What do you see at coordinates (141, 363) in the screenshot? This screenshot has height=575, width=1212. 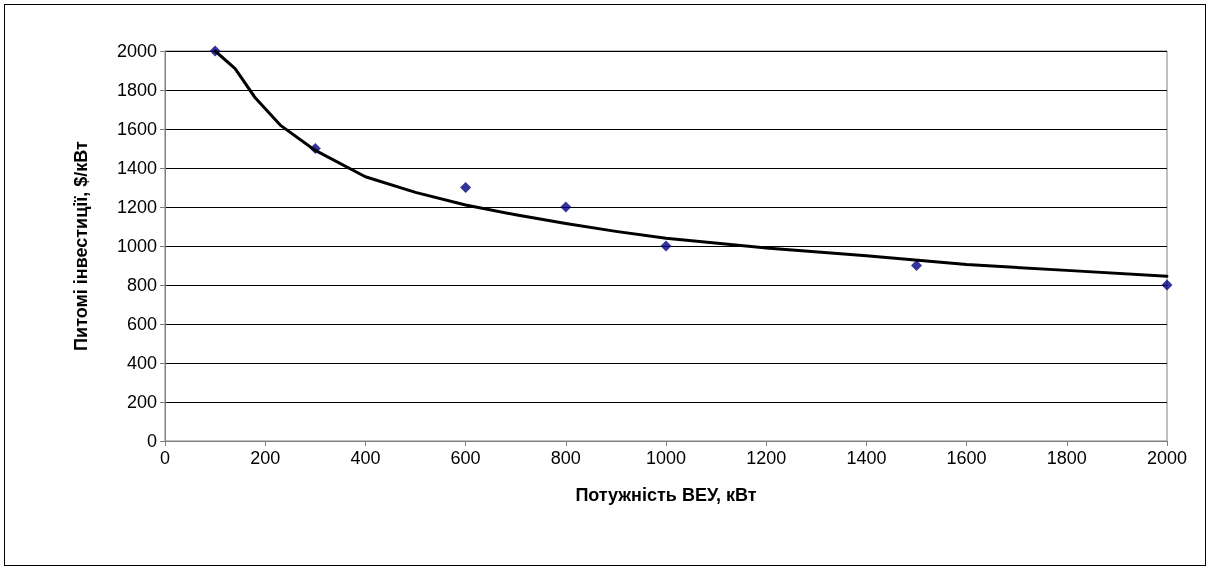 I see `y-tick-label: 400` at bounding box center [141, 363].